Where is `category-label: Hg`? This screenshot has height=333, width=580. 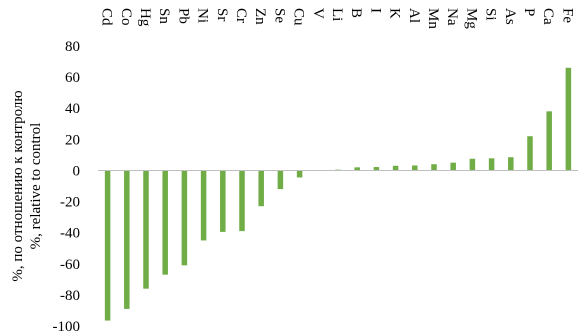 category-label: Hg is located at coordinates (145, 17).